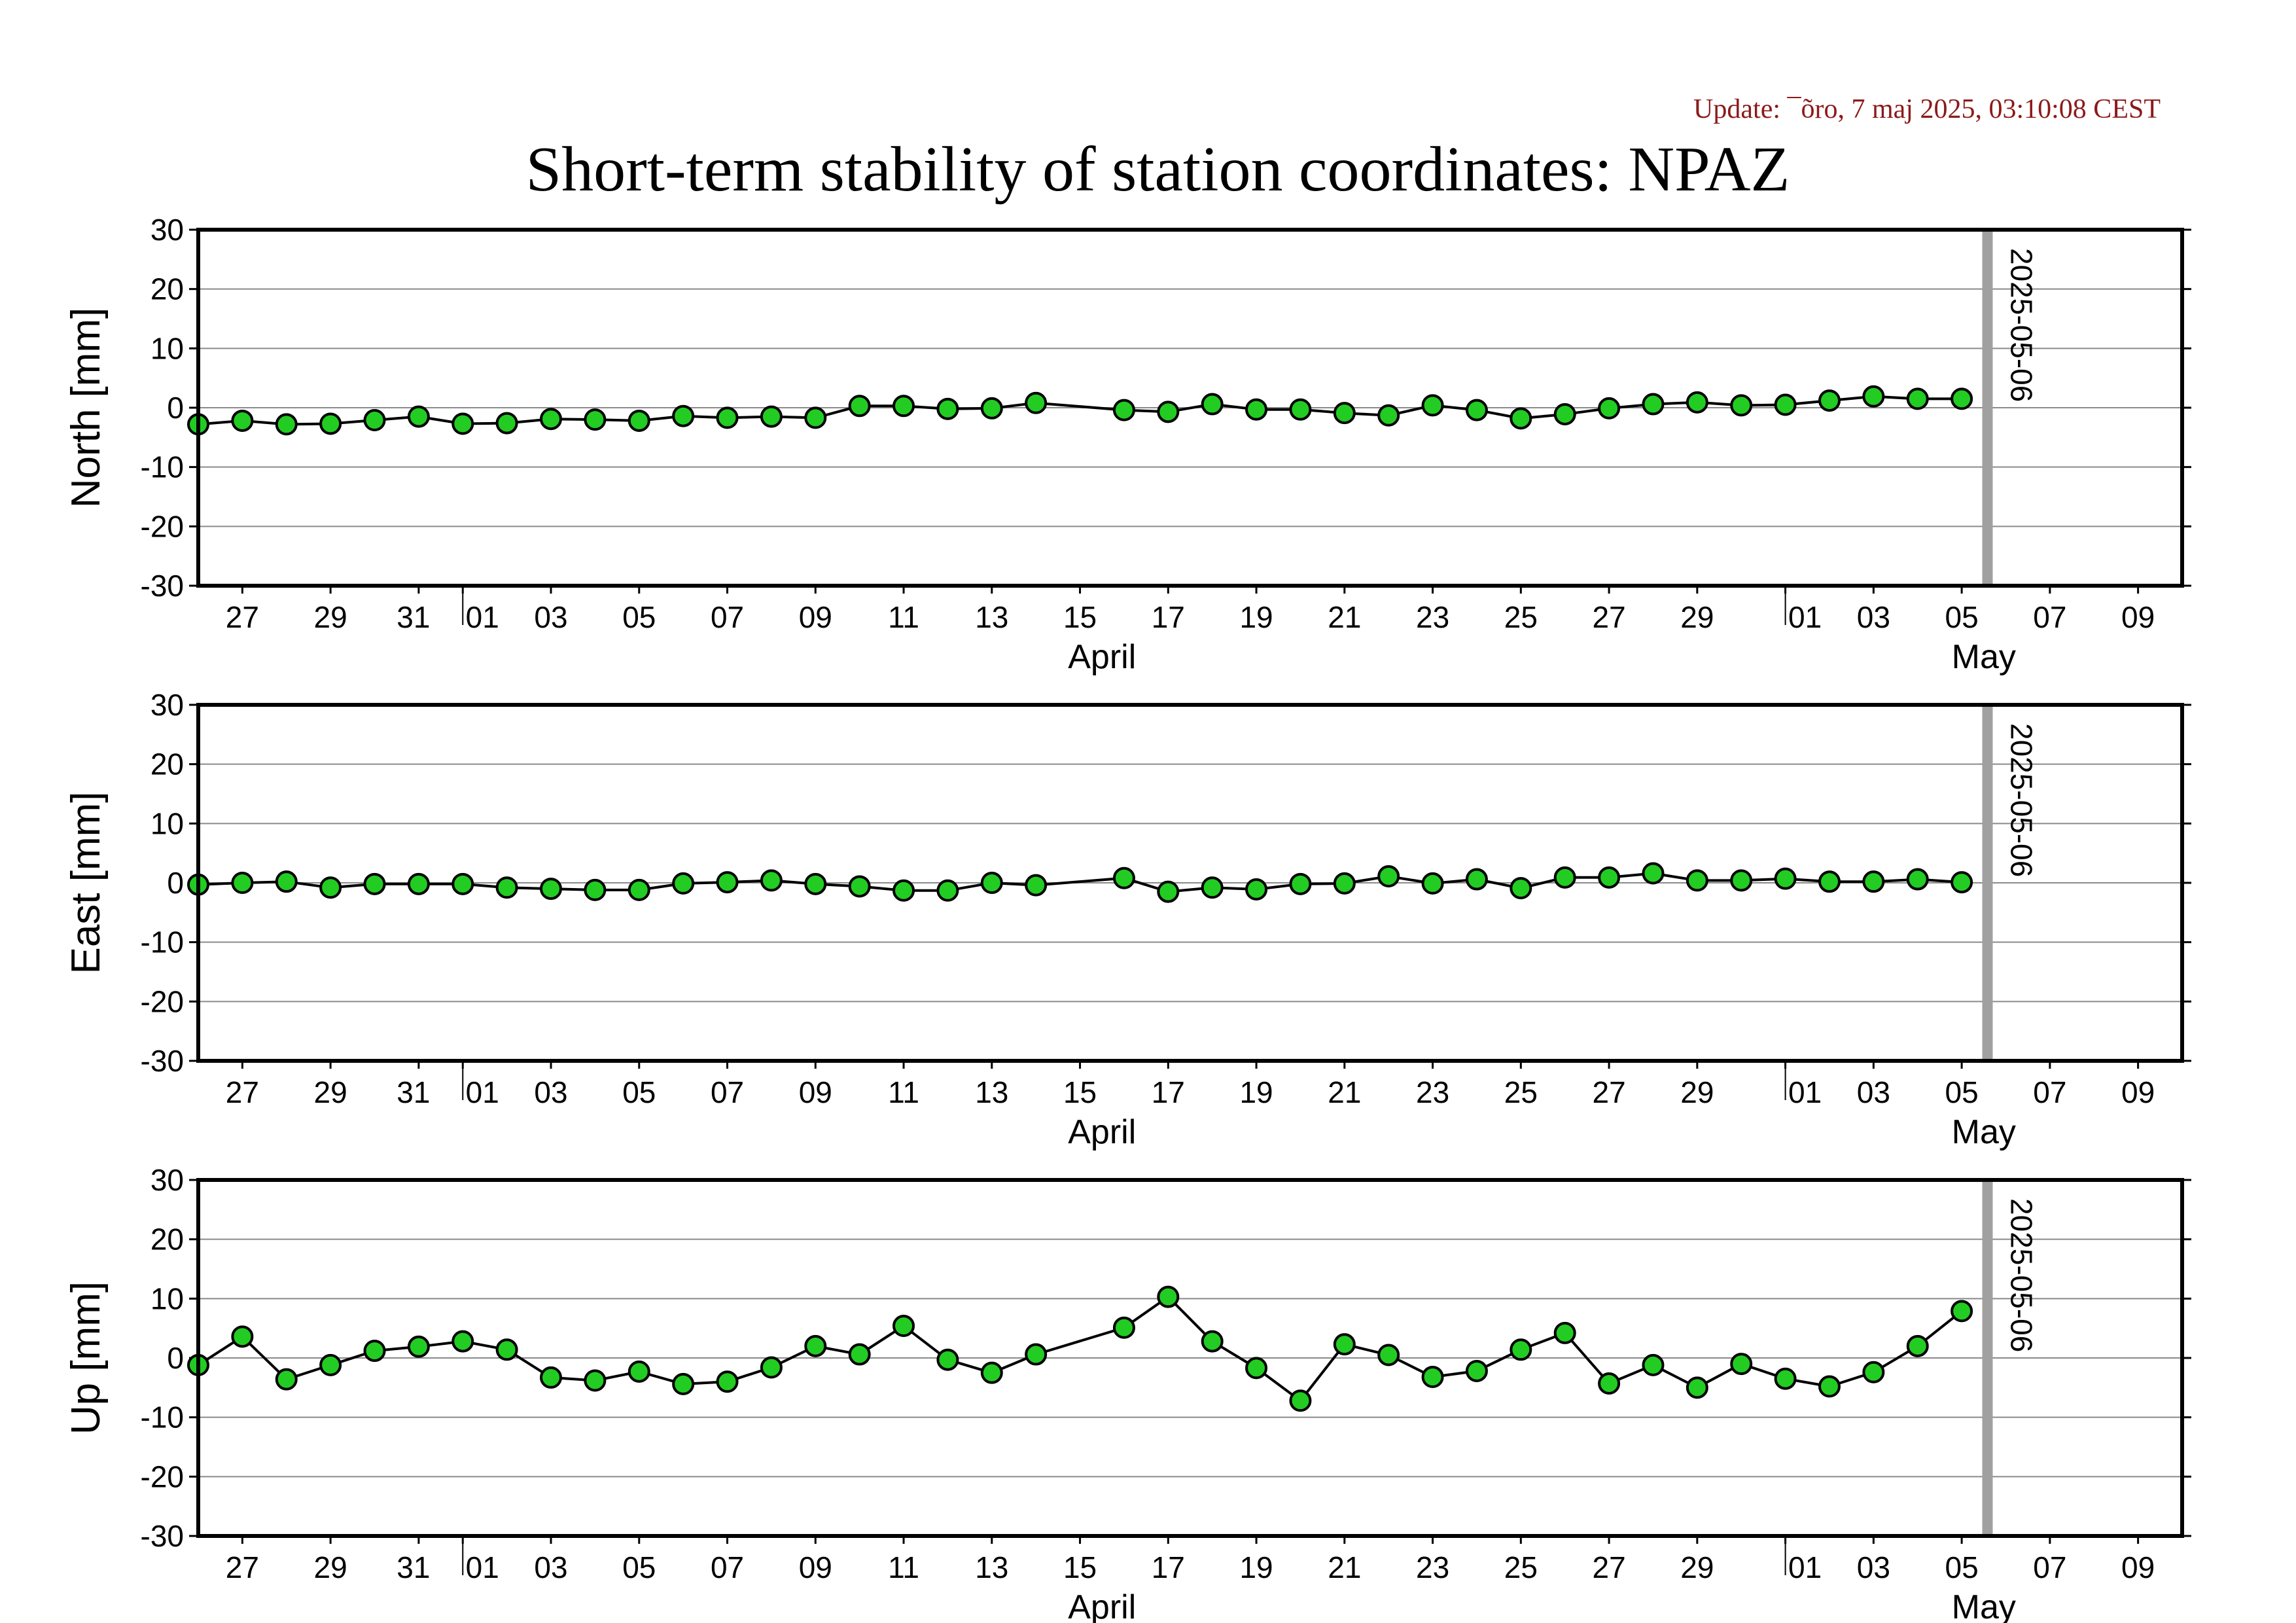 This screenshot has height=1623, width=2296. What do you see at coordinates (482, 1567) in the screenshot?
I see `x-tick-label: 01` at bounding box center [482, 1567].